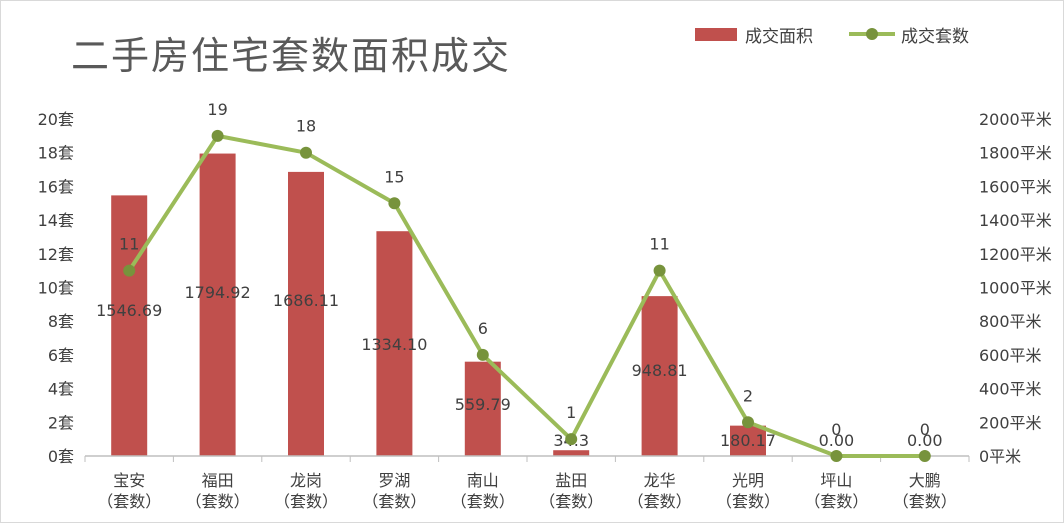 This screenshot has width=1064, height=523. What do you see at coordinates (291, 56) in the screenshot?
I see `chart-title: 二手房住宅套数面积成交` at bounding box center [291, 56].